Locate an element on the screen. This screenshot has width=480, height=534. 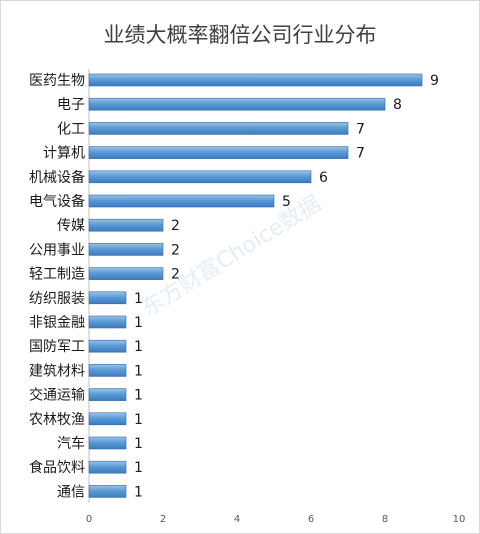
category-label: 纺织服装 is located at coordinates (57, 299).